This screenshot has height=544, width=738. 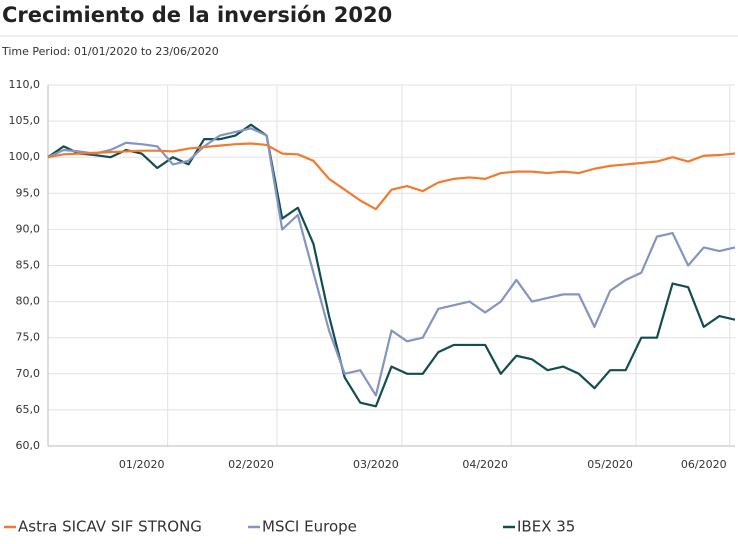 I want to click on x-tick-label: 03/2020, so click(x=376, y=464).